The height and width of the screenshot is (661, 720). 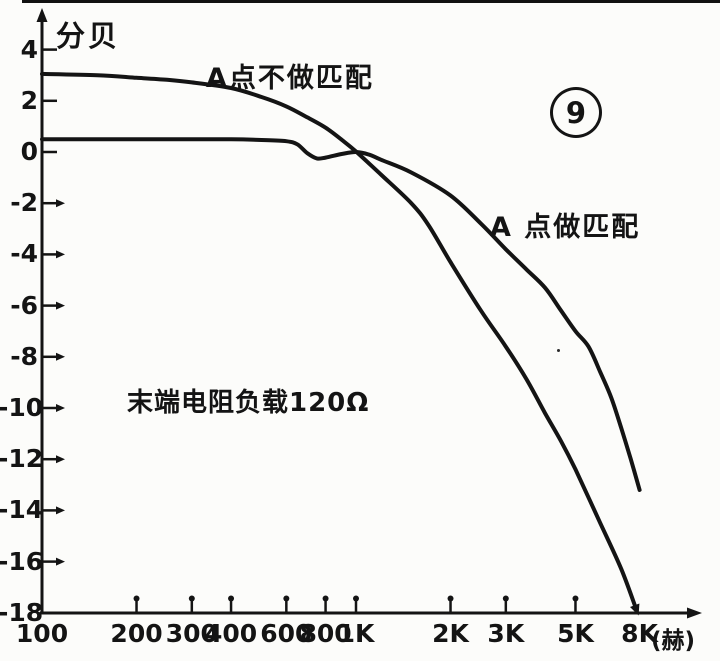 What do you see at coordinates (24, 356) in the screenshot?
I see `y-tick-label: -8` at bounding box center [24, 356].